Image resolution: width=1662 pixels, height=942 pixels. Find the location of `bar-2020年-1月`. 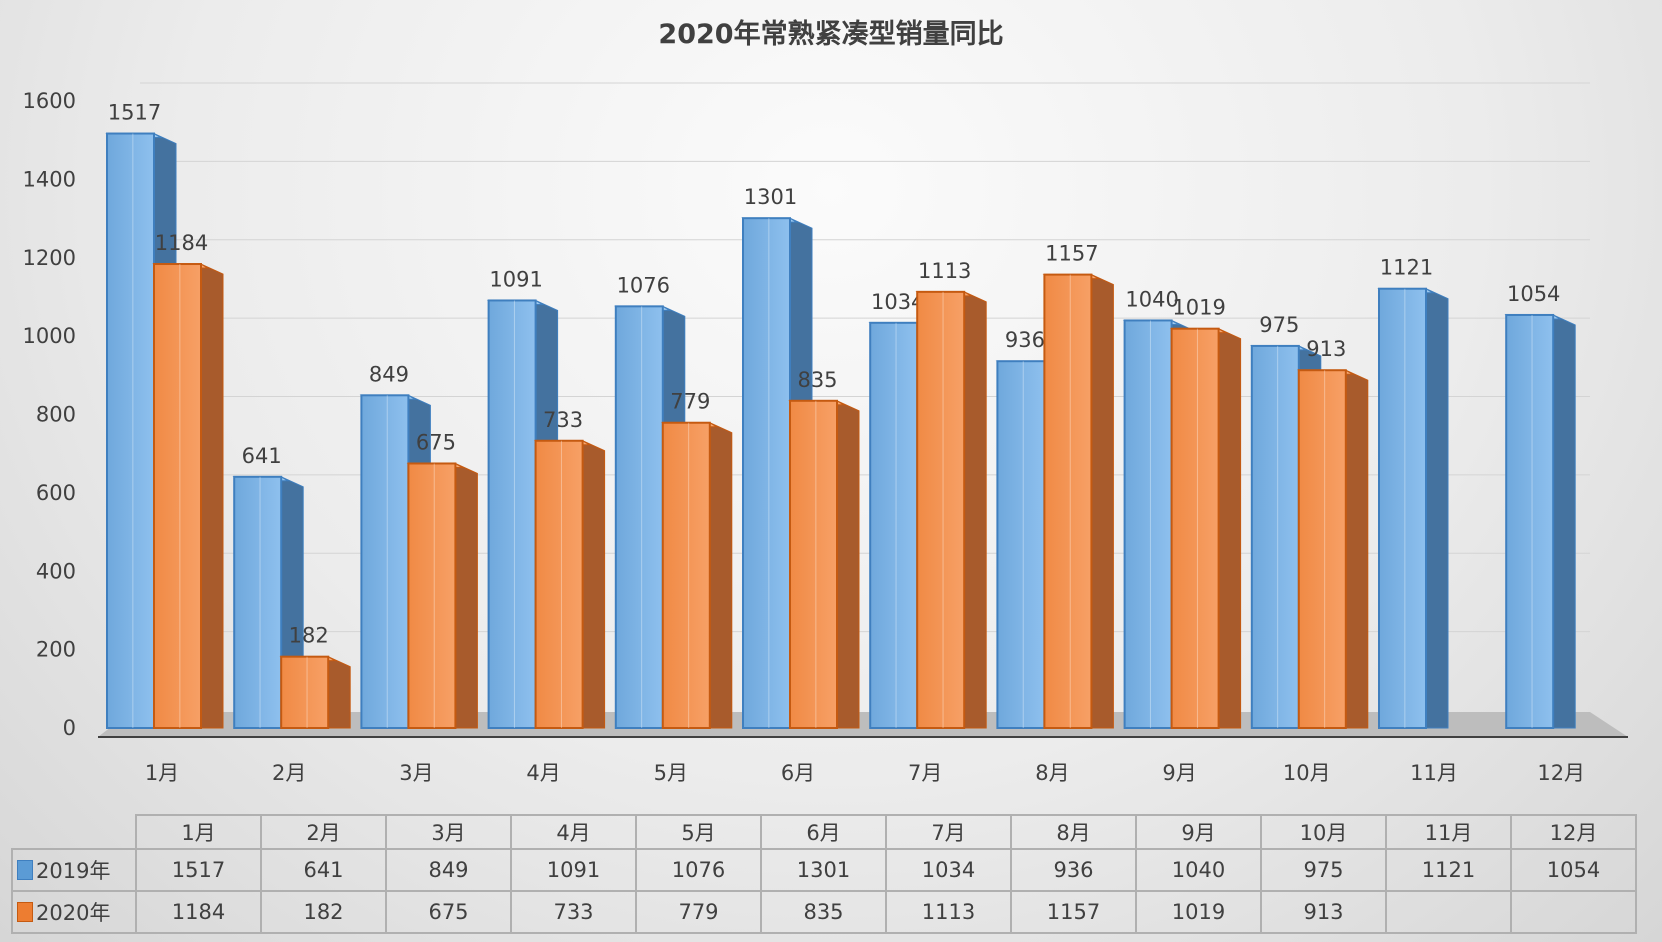

bar-2020年-1月 is located at coordinates (177, 496).